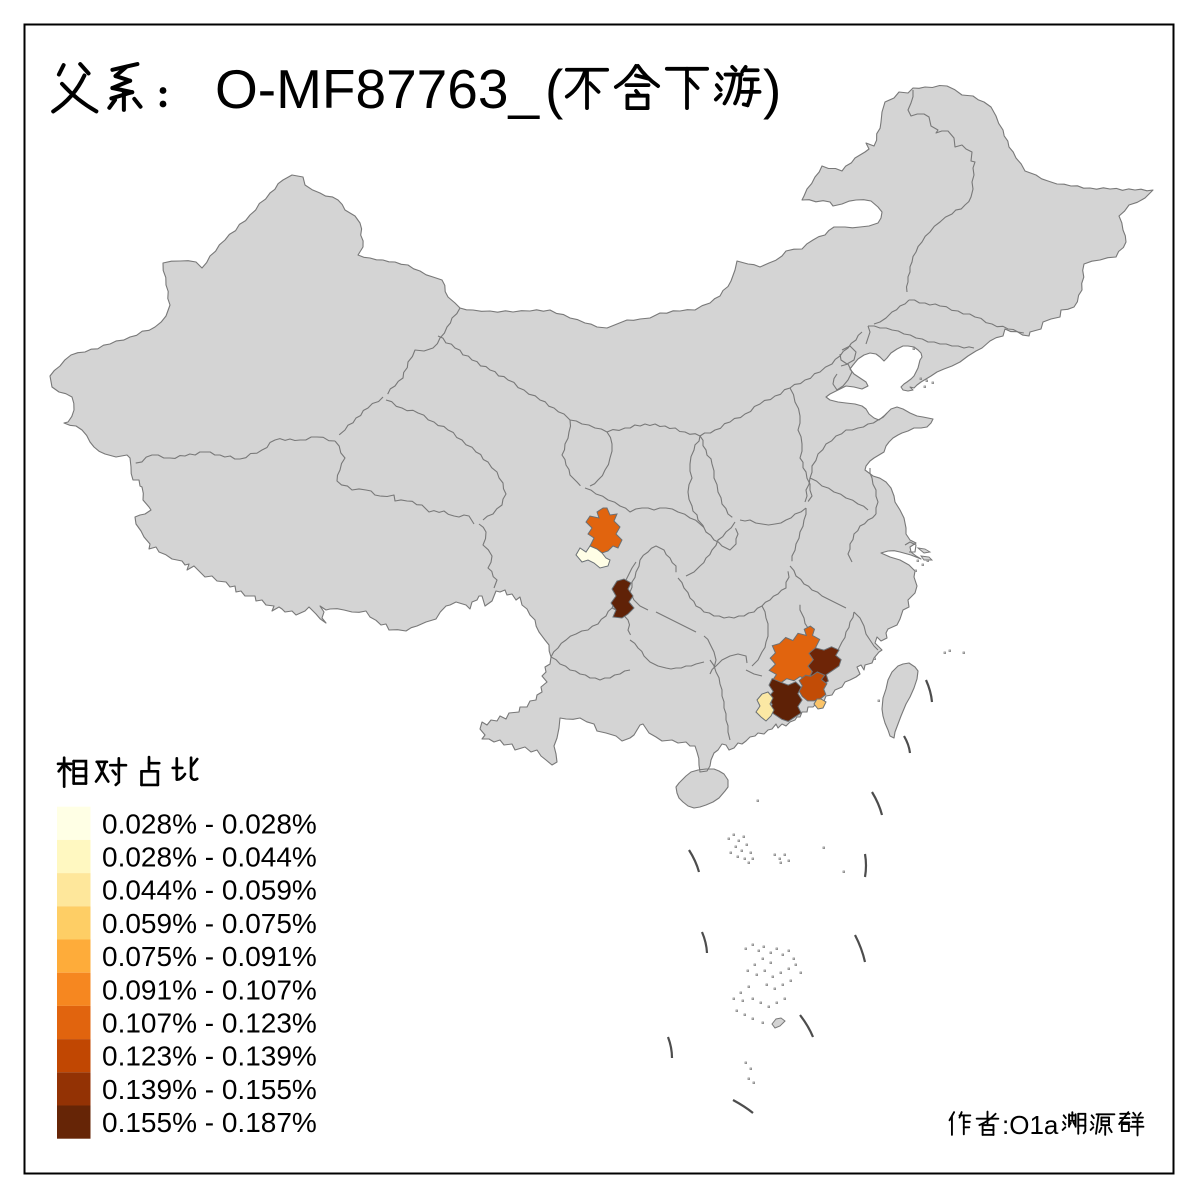  Describe the element at coordinates (209, 1122) in the screenshot. I see `svg-text: 0.155% - 0.187%` at that location.